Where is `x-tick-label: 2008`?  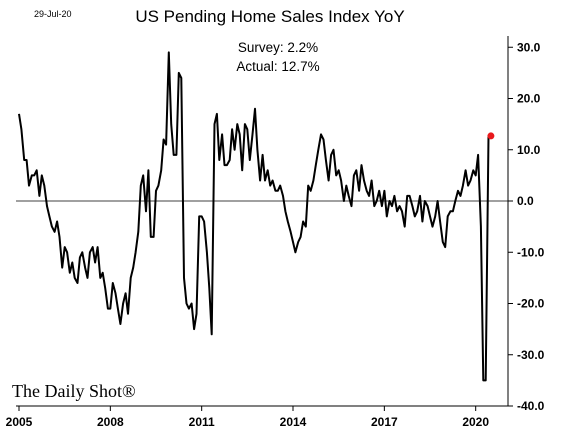 x-tick-label: 2008 is located at coordinates (110, 422).